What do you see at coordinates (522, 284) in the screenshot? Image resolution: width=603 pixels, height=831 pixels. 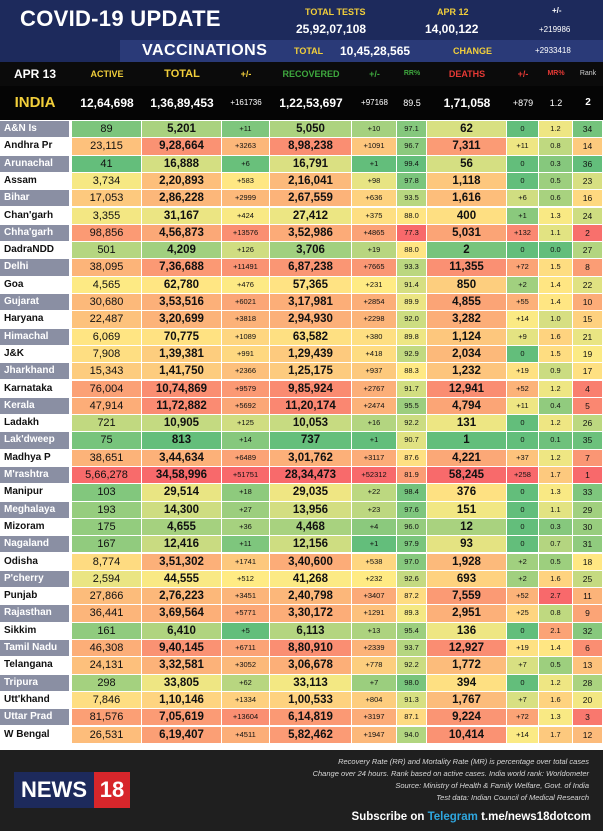 I see `state-death-change: +2` at bounding box center [522, 284].